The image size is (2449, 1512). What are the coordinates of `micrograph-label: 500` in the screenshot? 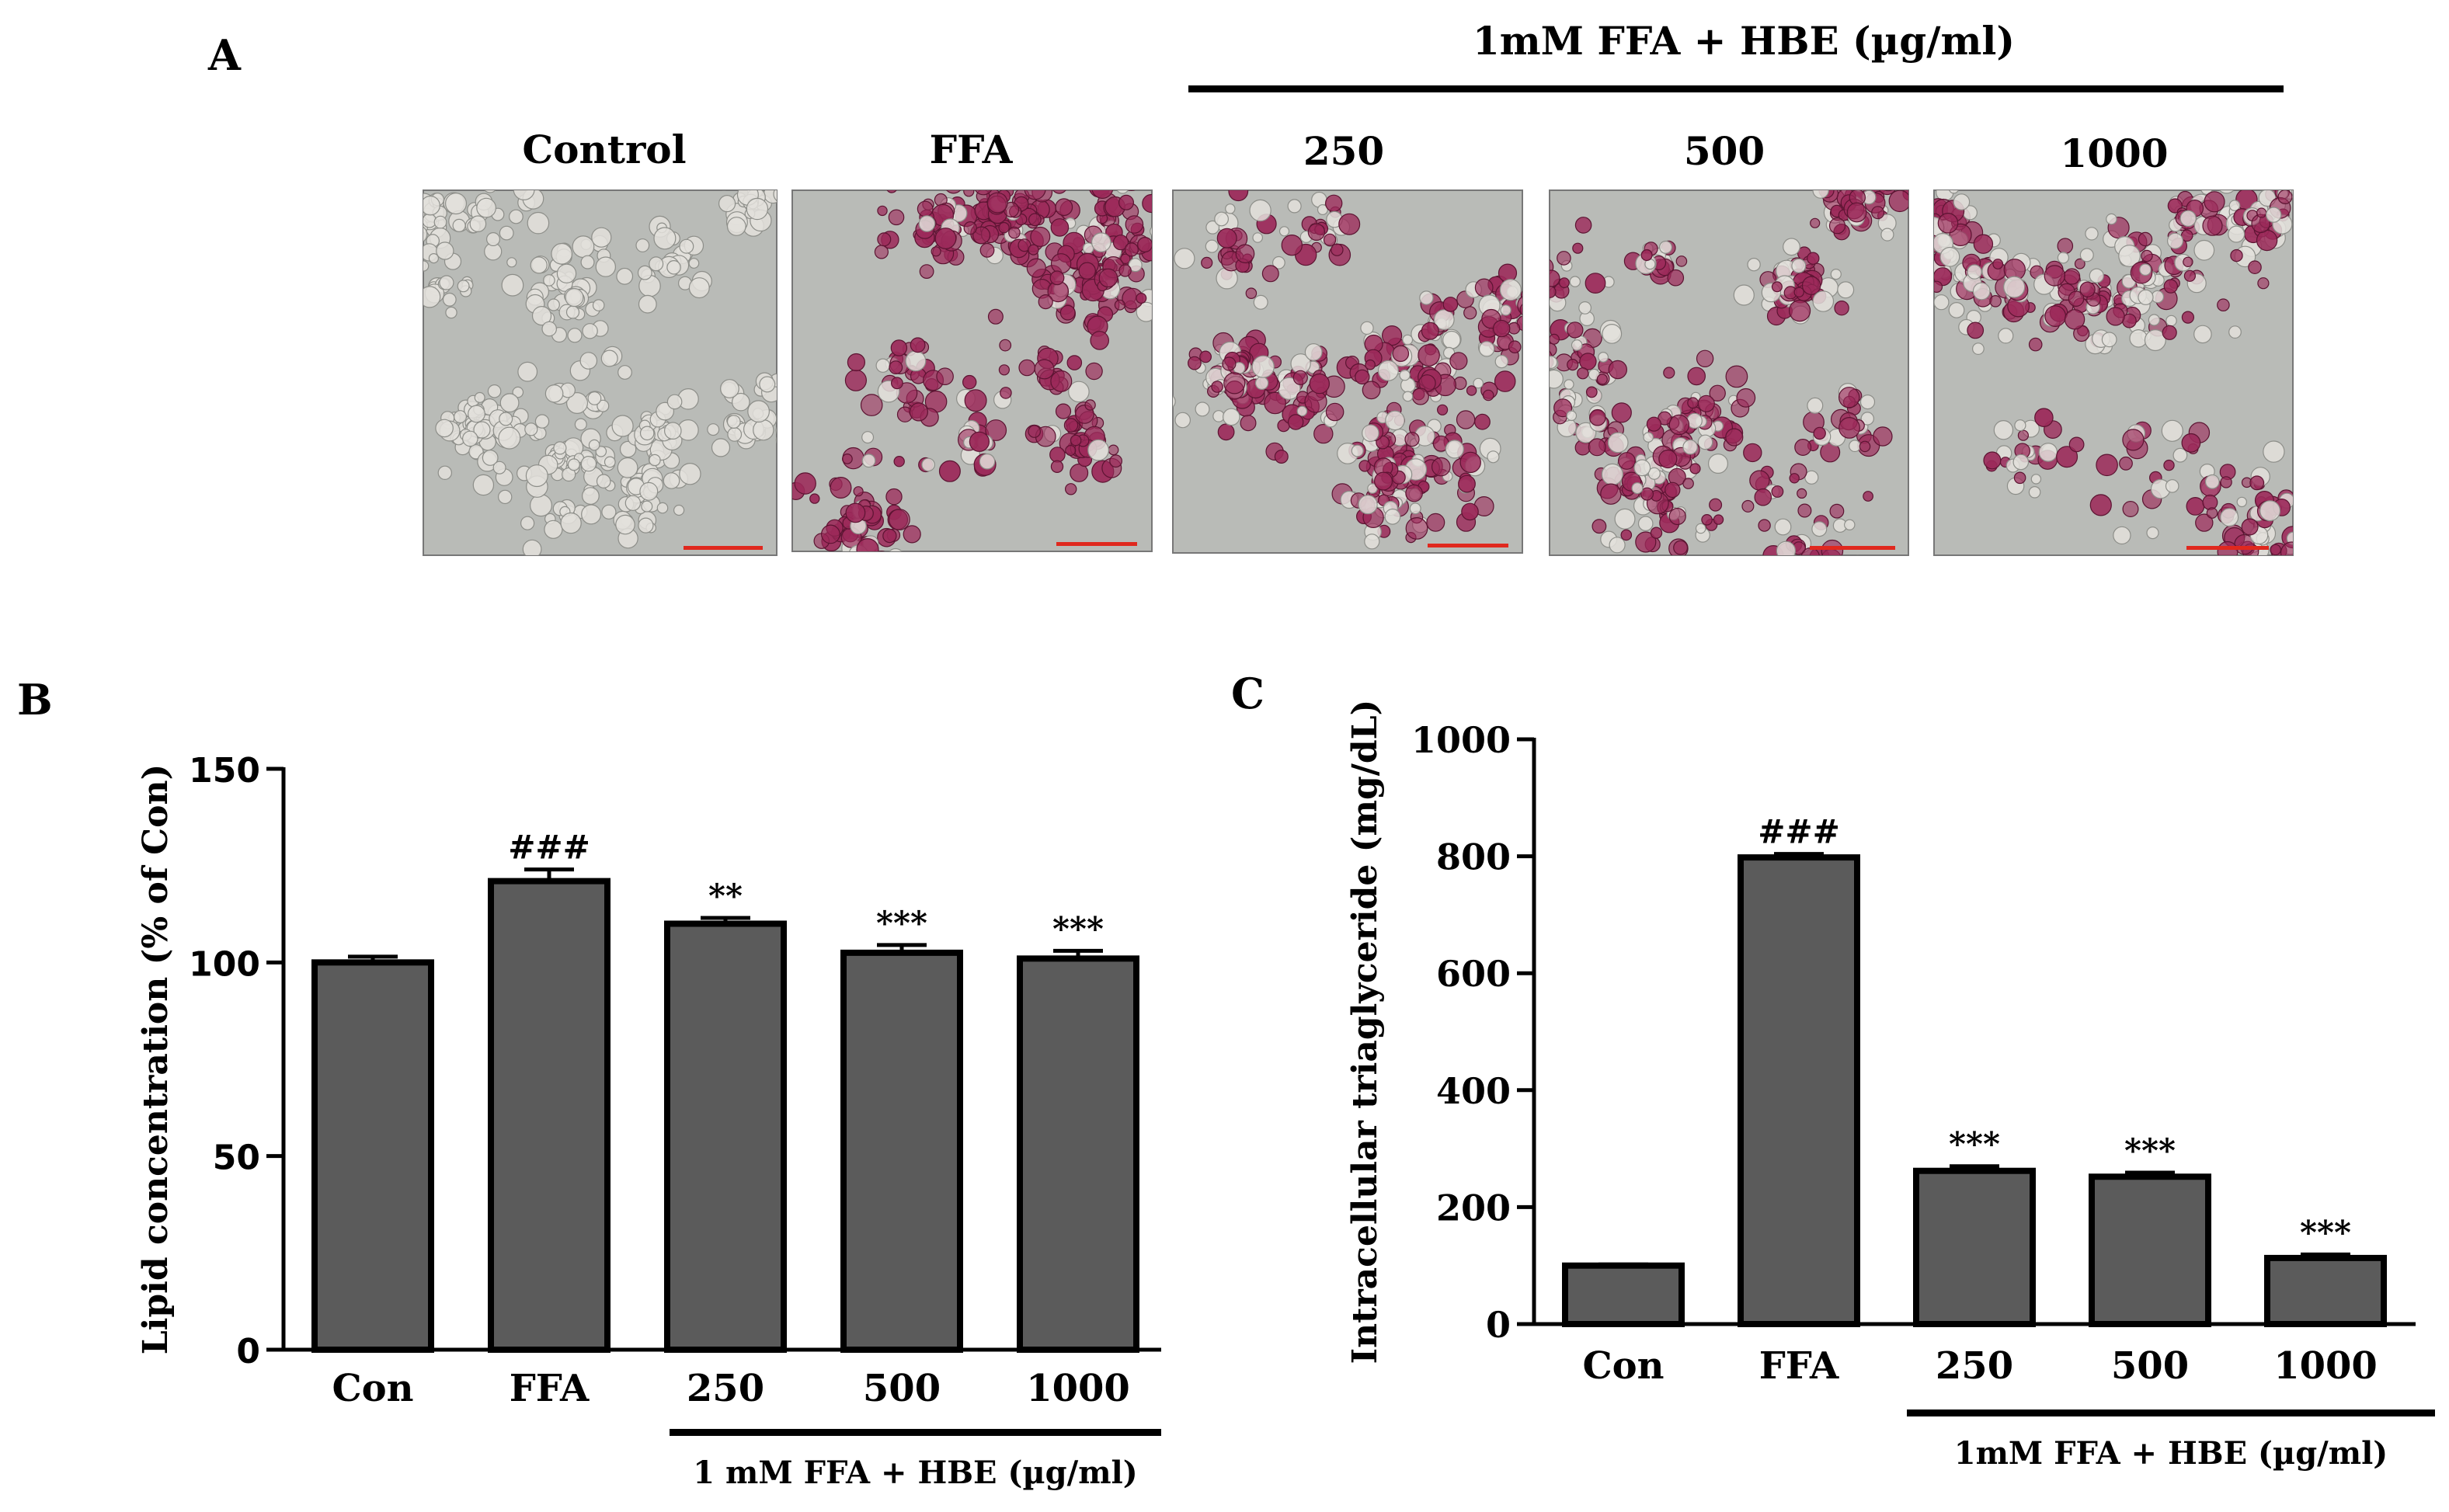 It's located at (1724, 151).